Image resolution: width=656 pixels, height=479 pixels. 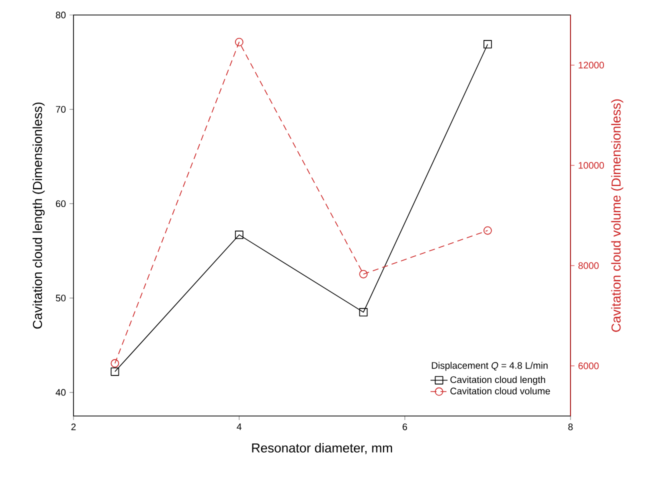 I want to click on x-tick-label: 2, so click(x=73, y=427).